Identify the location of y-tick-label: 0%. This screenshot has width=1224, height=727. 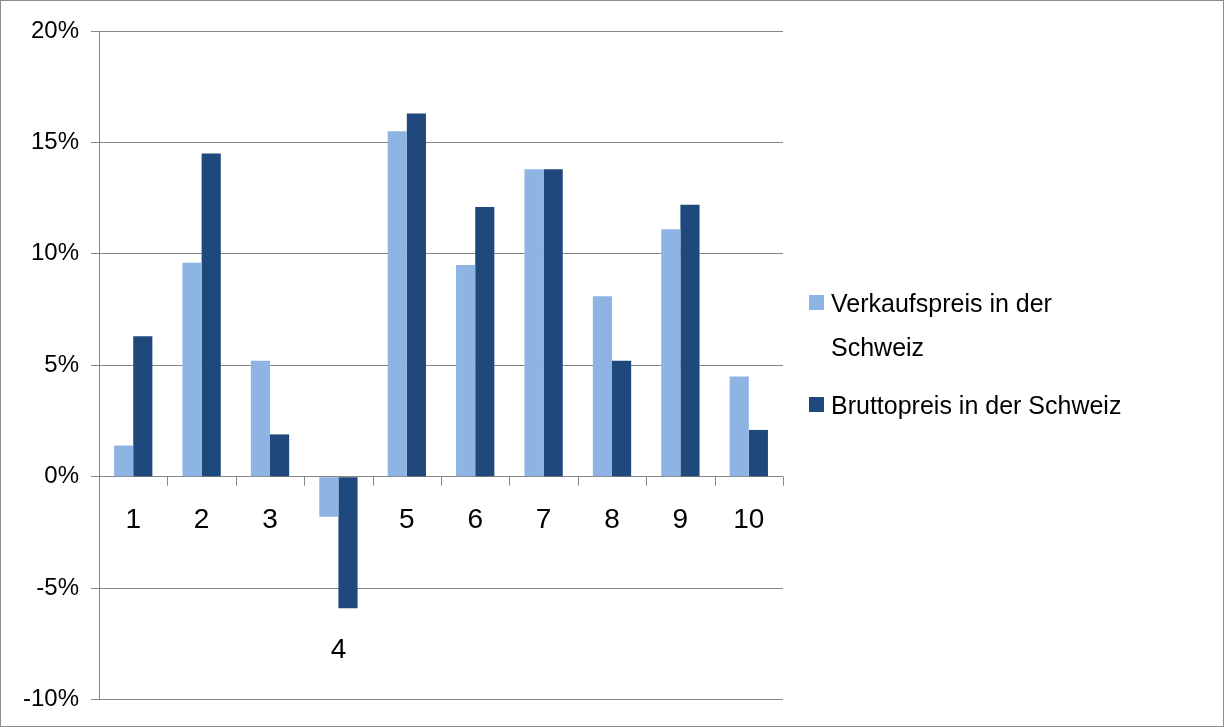
(62, 475).